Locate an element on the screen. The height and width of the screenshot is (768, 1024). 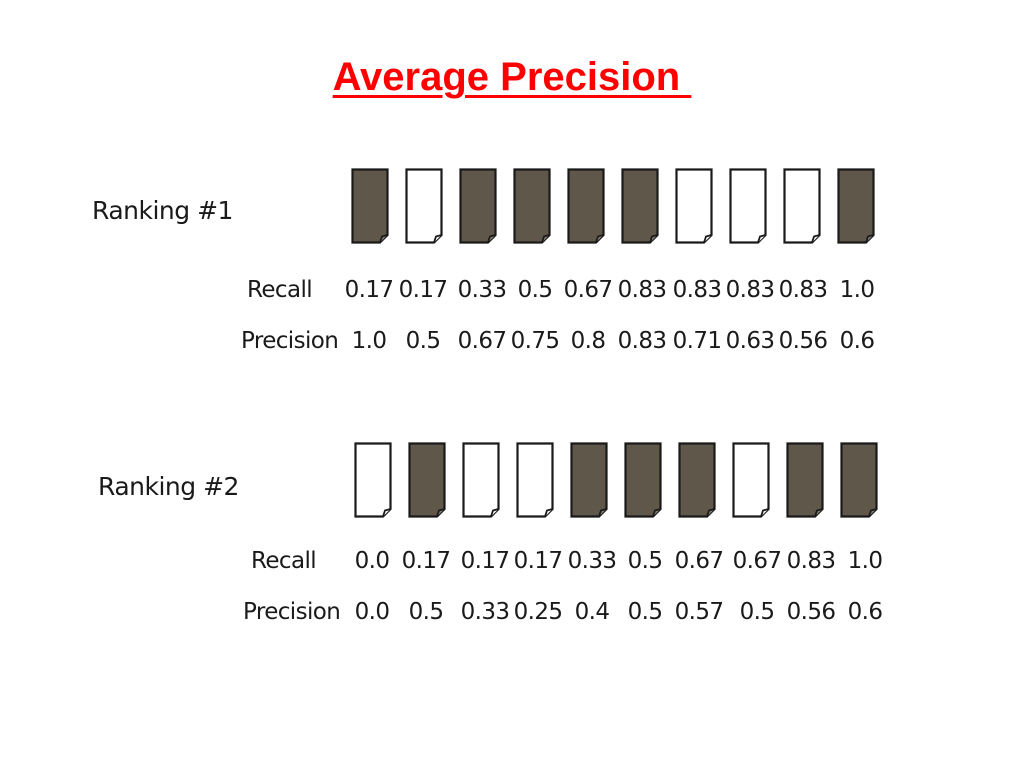
ranking-1-precision-label: Precision is located at coordinates (290, 341).